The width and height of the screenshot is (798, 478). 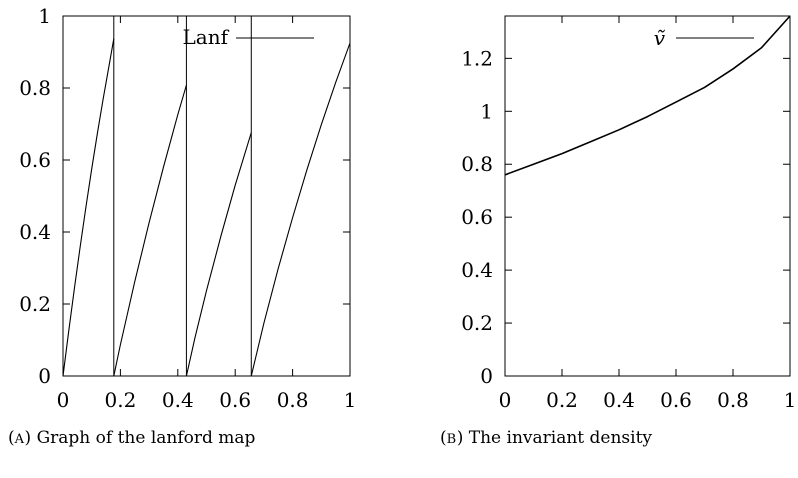 What do you see at coordinates (477, 58) in the screenshot?
I see `y-tick-label: 1.2` at bounding box center [477, 58].